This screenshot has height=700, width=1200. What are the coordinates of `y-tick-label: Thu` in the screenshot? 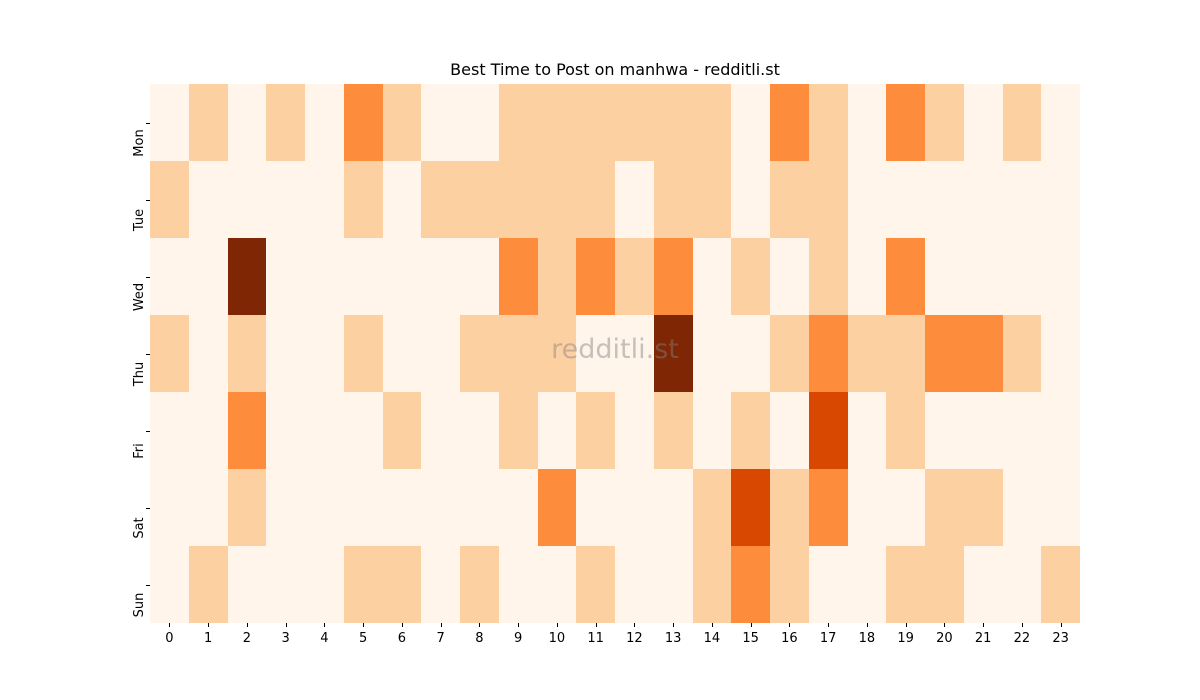 It's located at (139, 373).